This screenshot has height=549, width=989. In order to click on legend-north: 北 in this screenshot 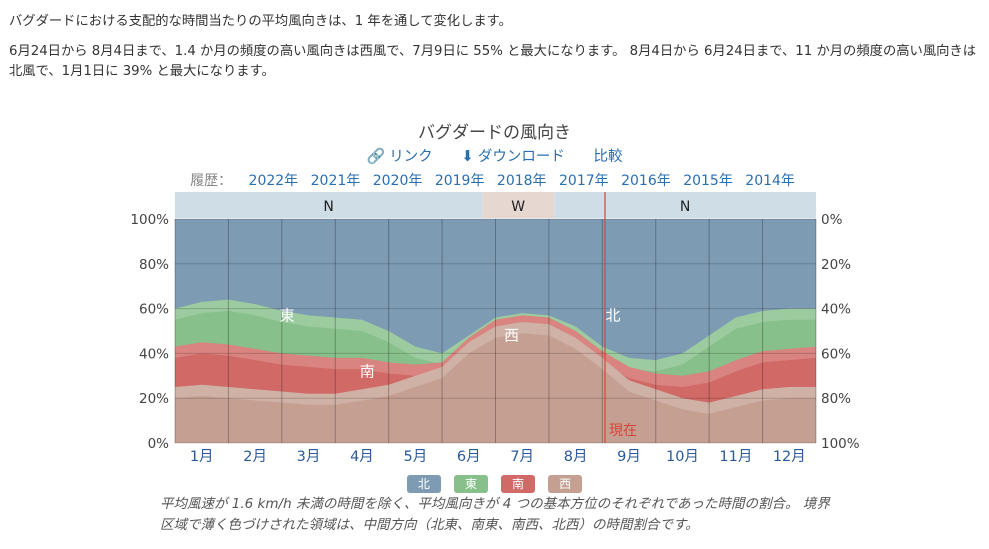, I will do `click(423, 484)`.